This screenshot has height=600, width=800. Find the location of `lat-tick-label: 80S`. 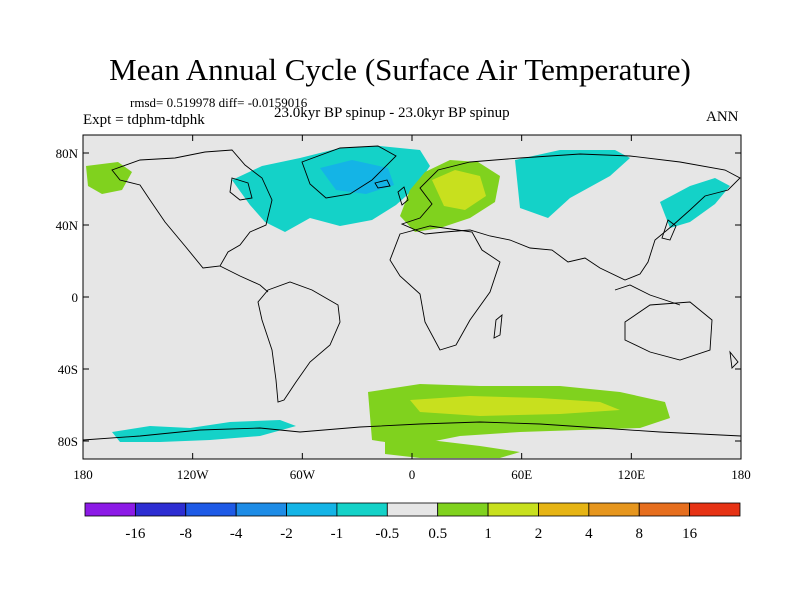

lat-tick-label: 80S is located at coordinates (68, 441).